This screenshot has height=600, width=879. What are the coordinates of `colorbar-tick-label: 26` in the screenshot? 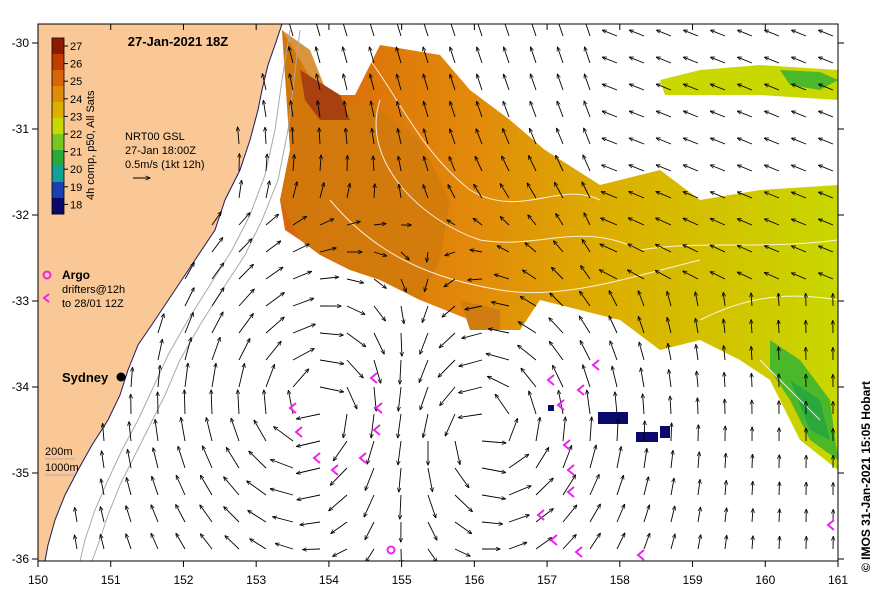 It's located at (76, 65).